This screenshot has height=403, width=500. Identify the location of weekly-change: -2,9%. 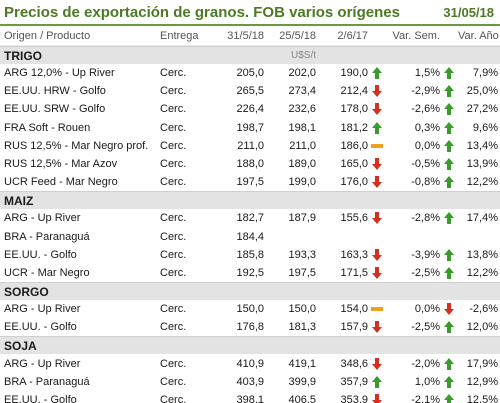
(425, 91).